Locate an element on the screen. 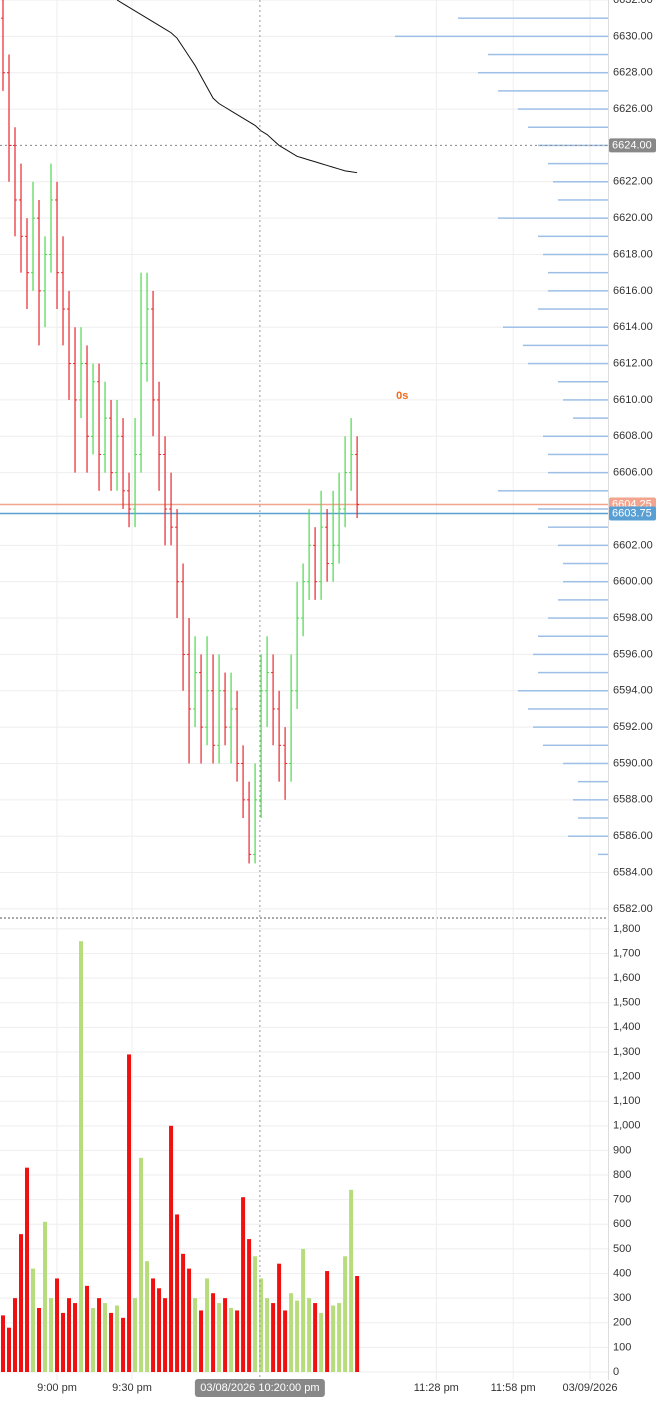 The height and width of the screenshot is (1401, 660). y-tick-label: 6616.00 is located at coordinates (633, 291).